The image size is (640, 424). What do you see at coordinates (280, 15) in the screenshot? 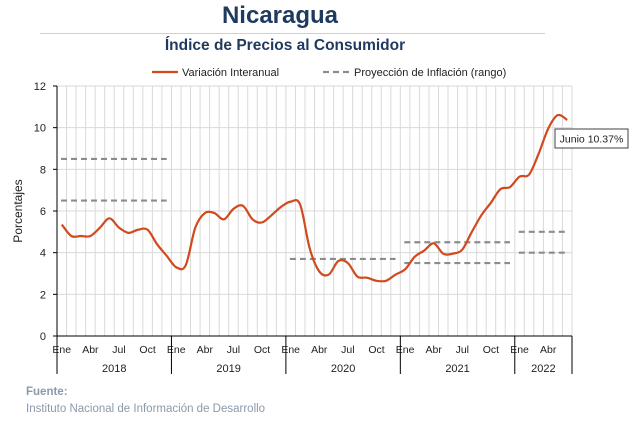
I see `page-title: Nicaragua` at bounding box center [280, 15].